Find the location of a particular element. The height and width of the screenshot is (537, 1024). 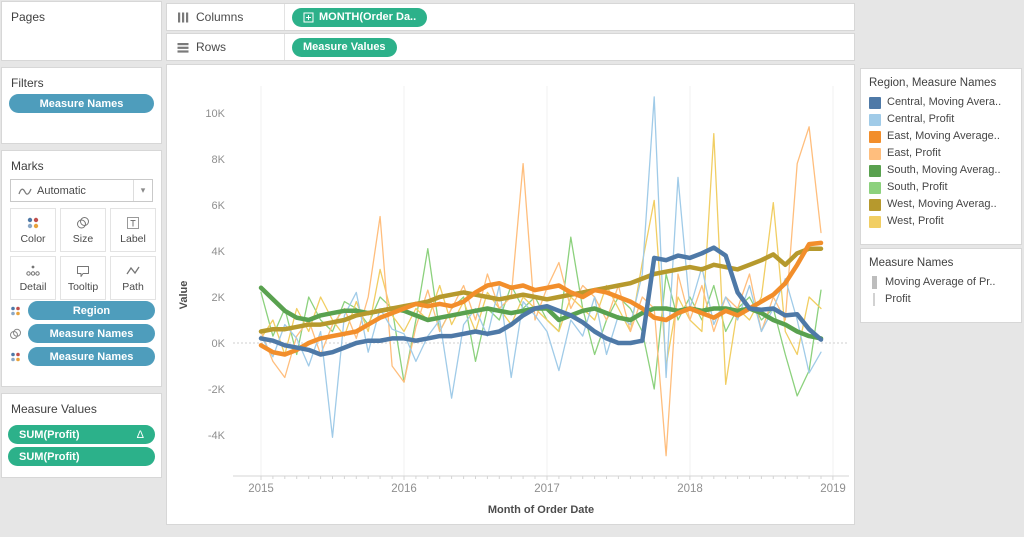

rows-shelf: Rows Measure Values is located at coordinates (510, 47).